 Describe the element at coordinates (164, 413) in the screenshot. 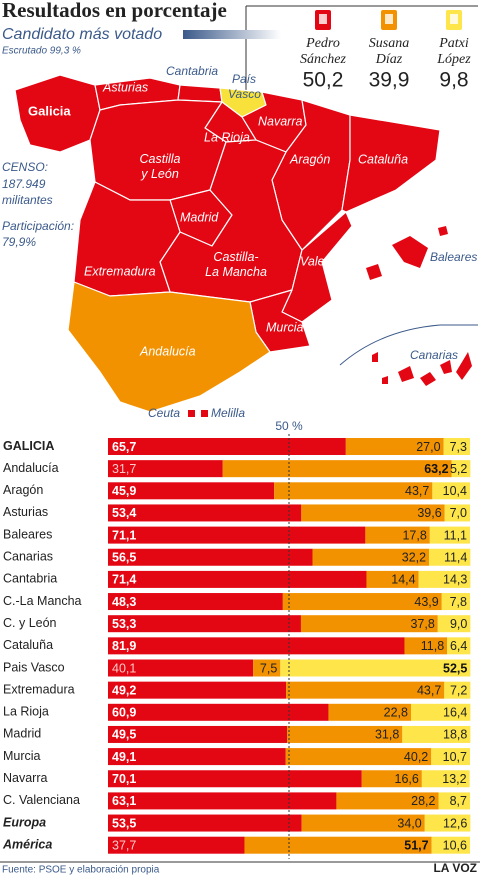

I see `region-label: Ceuta` at that location.